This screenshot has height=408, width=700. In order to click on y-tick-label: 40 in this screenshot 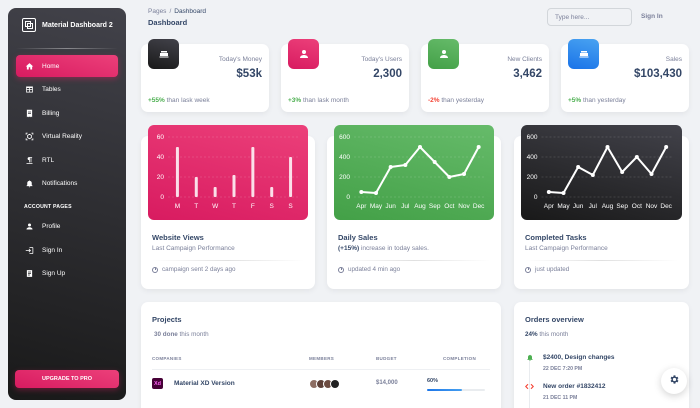, I will do `click(161, 157)`.